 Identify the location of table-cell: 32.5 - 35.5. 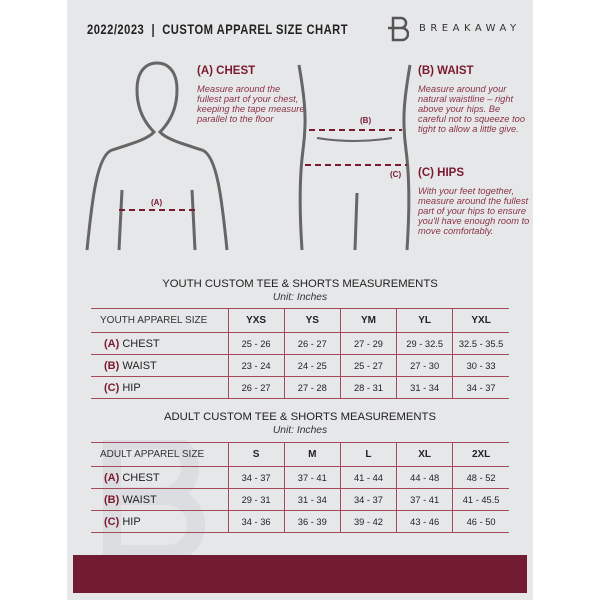
(480, 343).